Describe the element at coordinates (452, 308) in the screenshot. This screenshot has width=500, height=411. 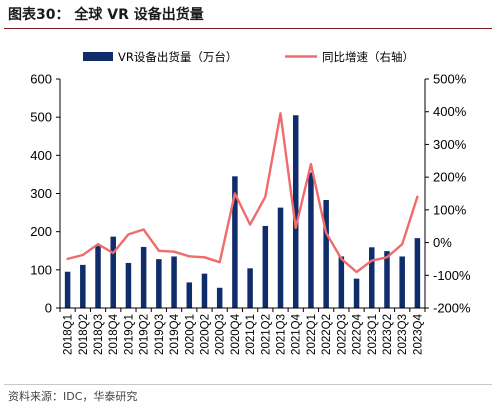
I see `right-tick-label: -200%` at that location.